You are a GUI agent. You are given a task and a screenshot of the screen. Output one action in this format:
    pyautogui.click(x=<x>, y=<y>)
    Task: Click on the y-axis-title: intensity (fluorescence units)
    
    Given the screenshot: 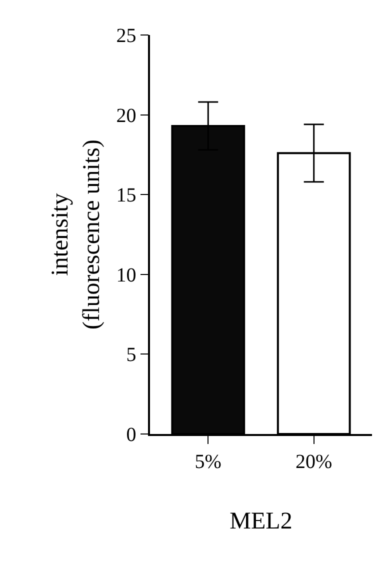 What is the action you would take?
    pyautogui.click(x=76, y=235)
    